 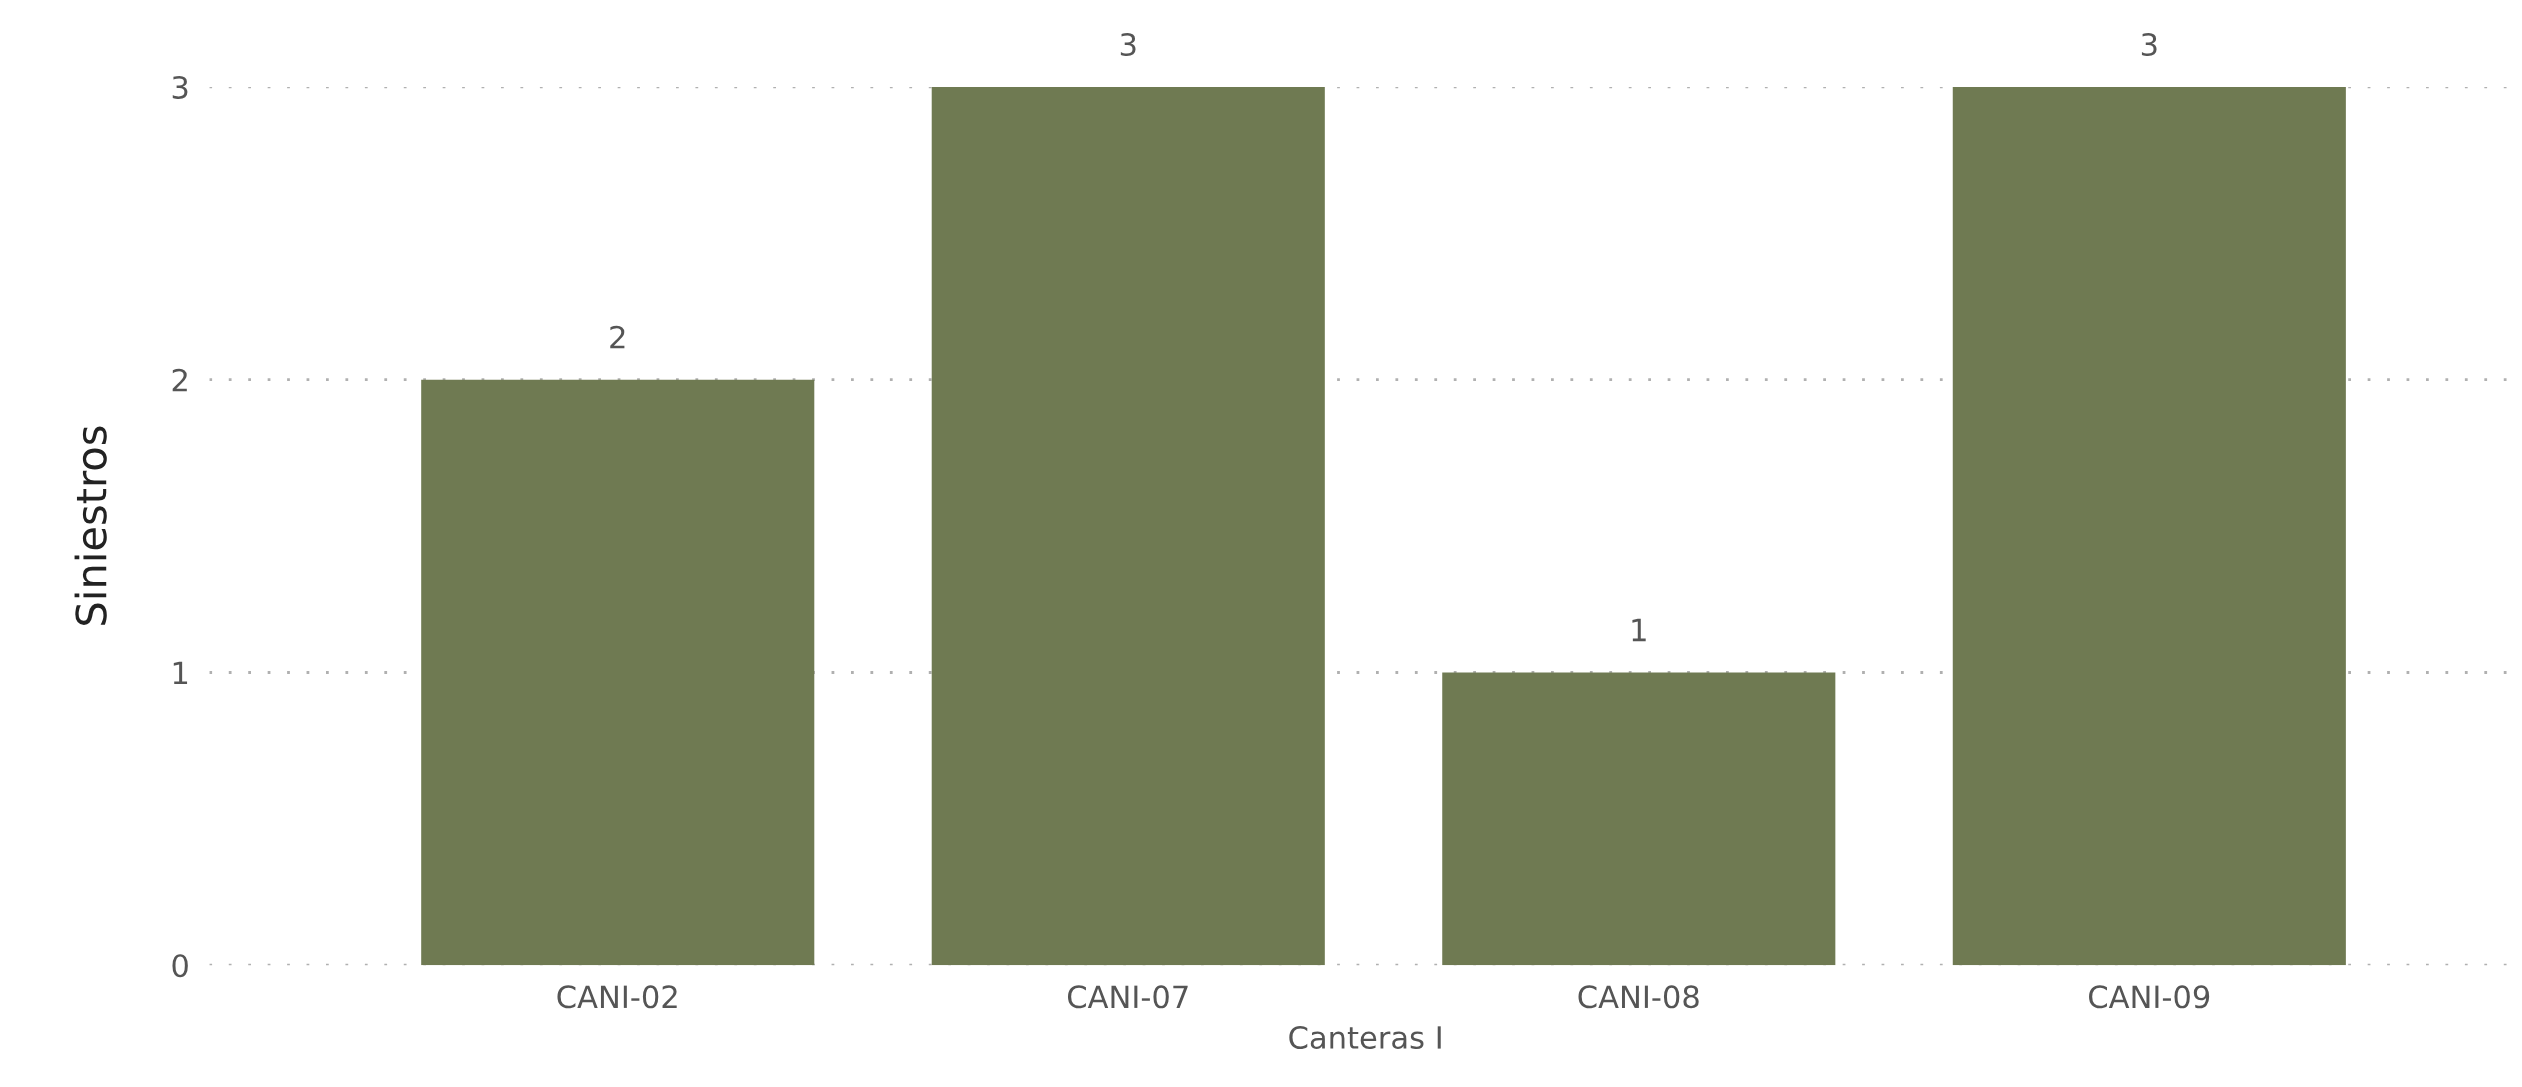 What do you see at coordinates (180, 966) in the screenshot?
I see `y-tick-label: 0` at bounding box center [180, 966].